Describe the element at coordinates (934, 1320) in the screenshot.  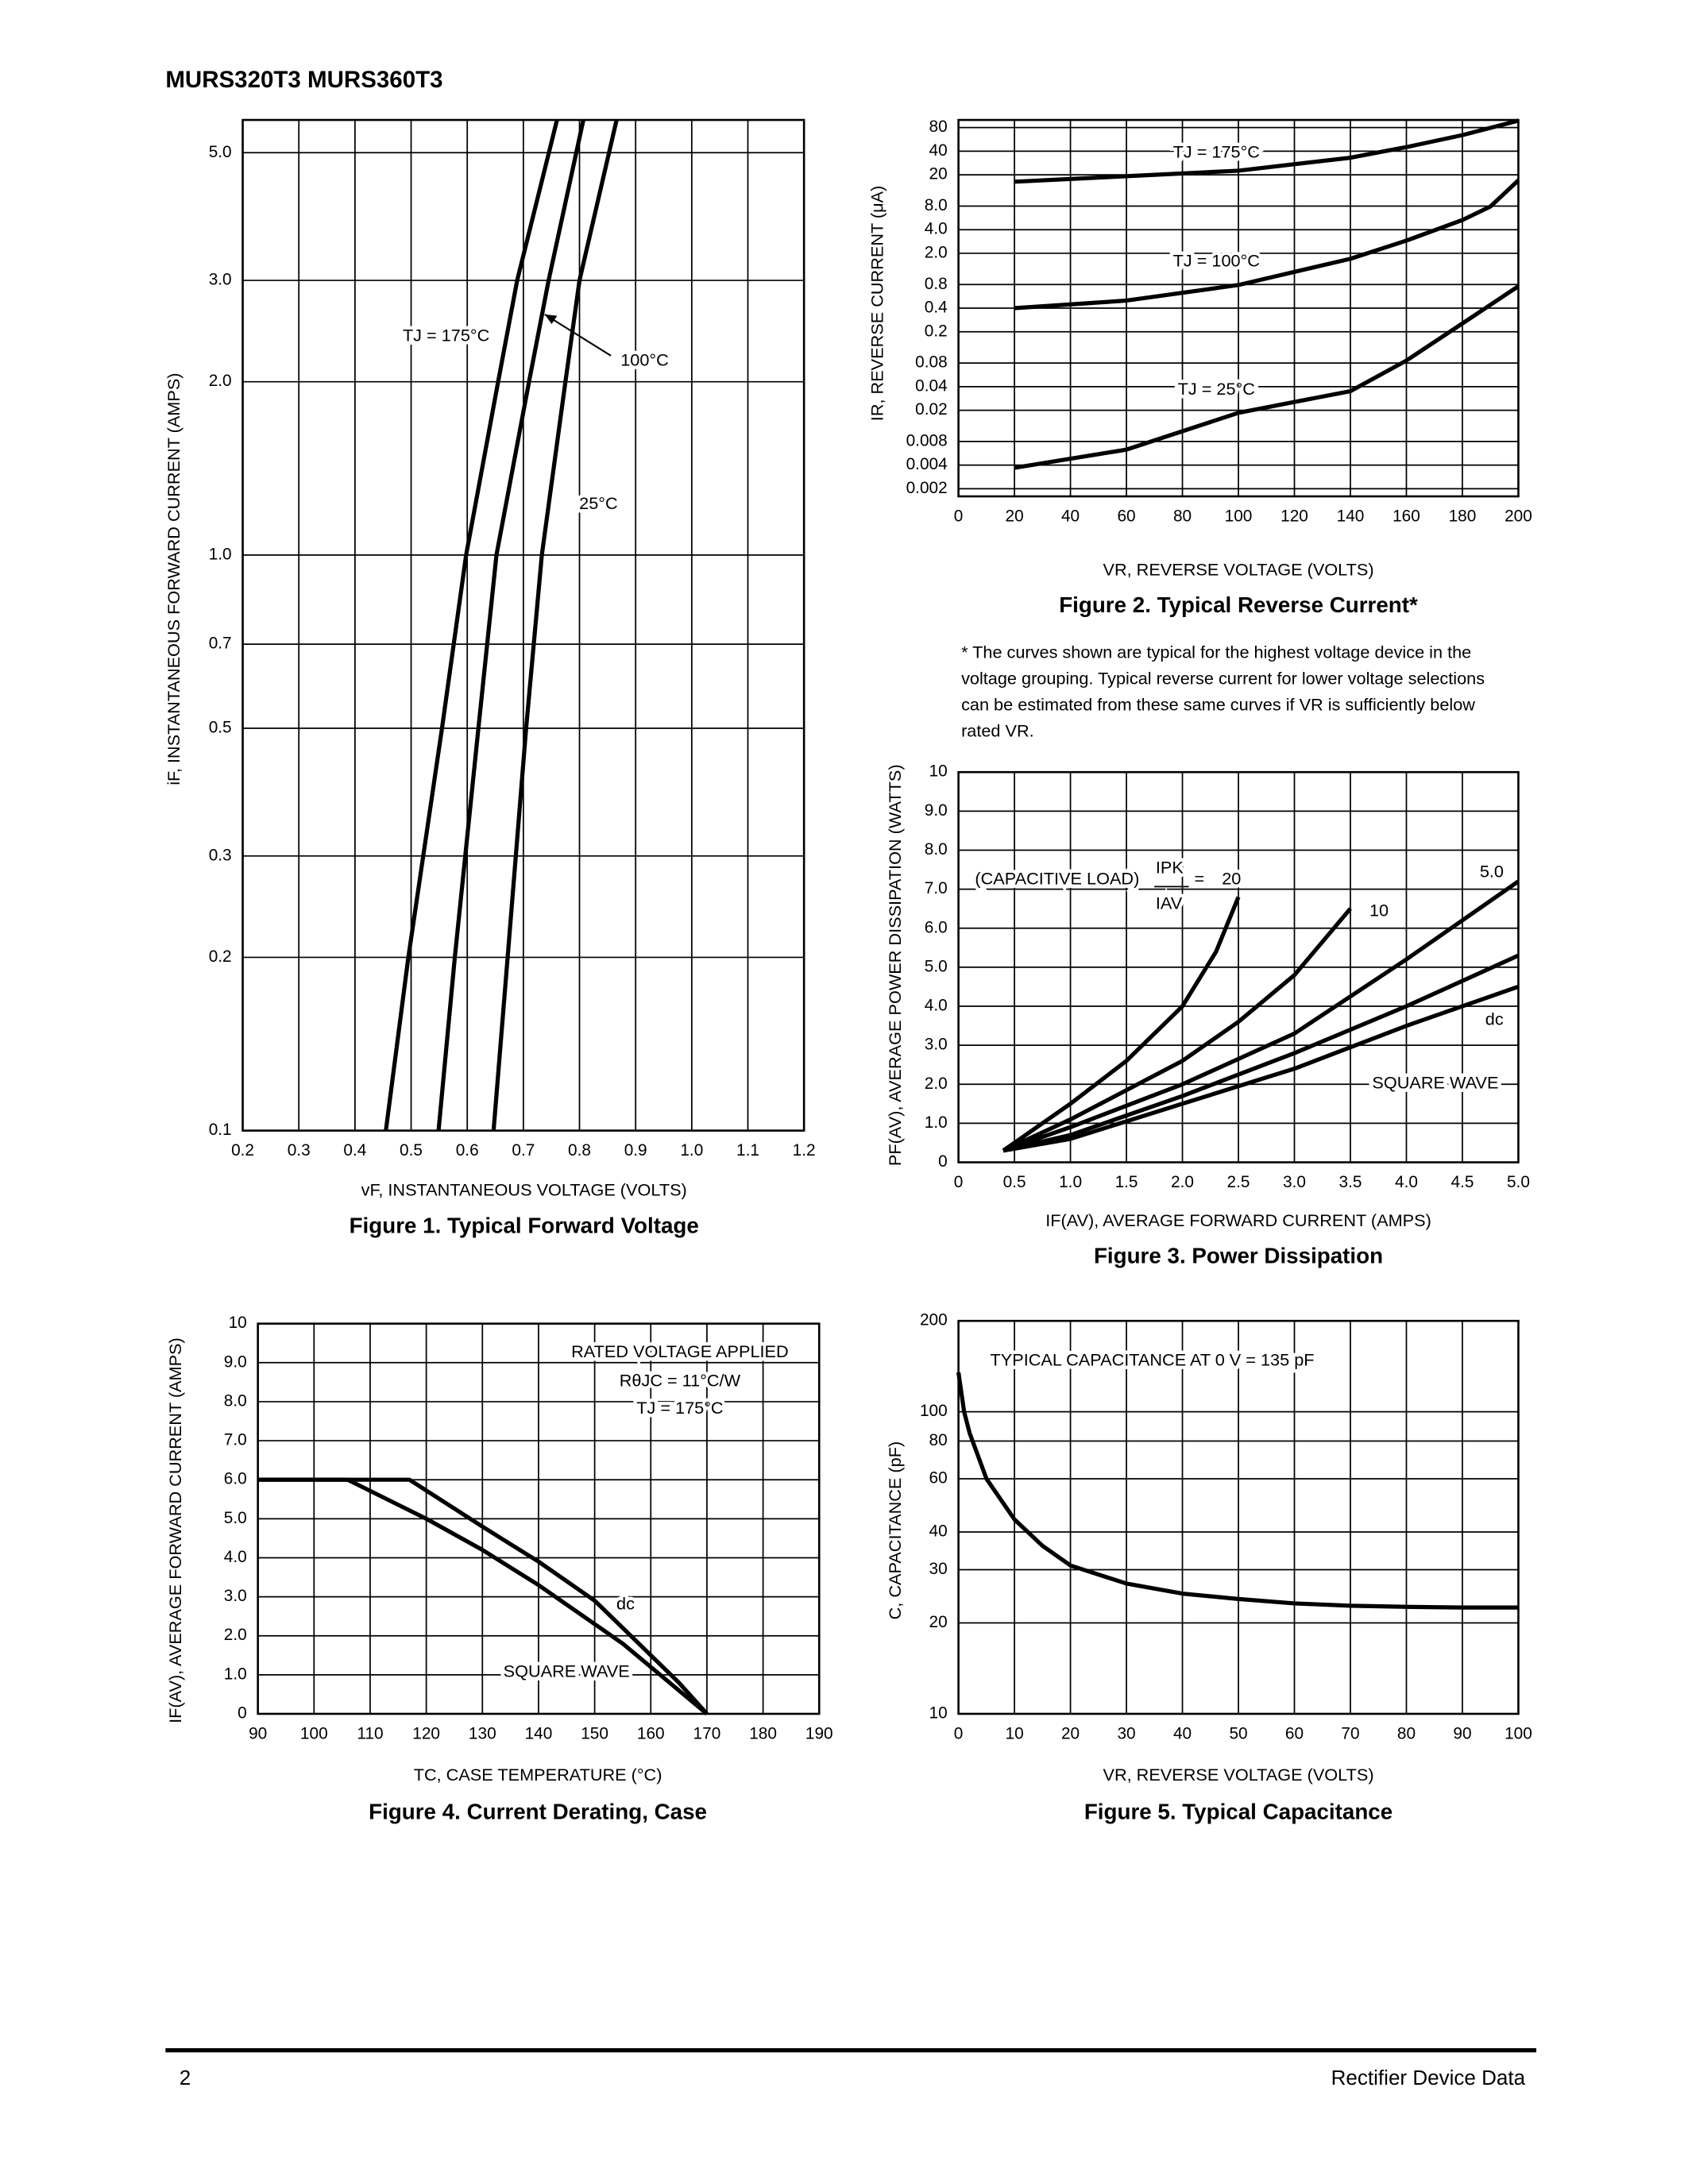
I see `y-tick-label: 200` at that location.